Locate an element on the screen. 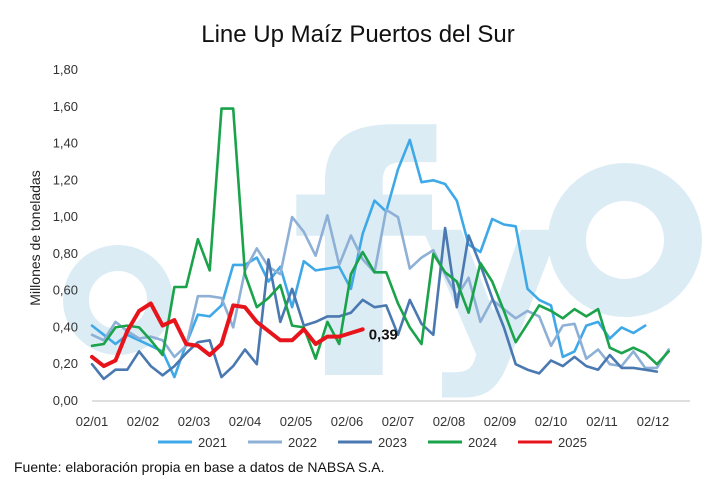  legend-item-2024: 2024 is located at coordinates (462, 442).